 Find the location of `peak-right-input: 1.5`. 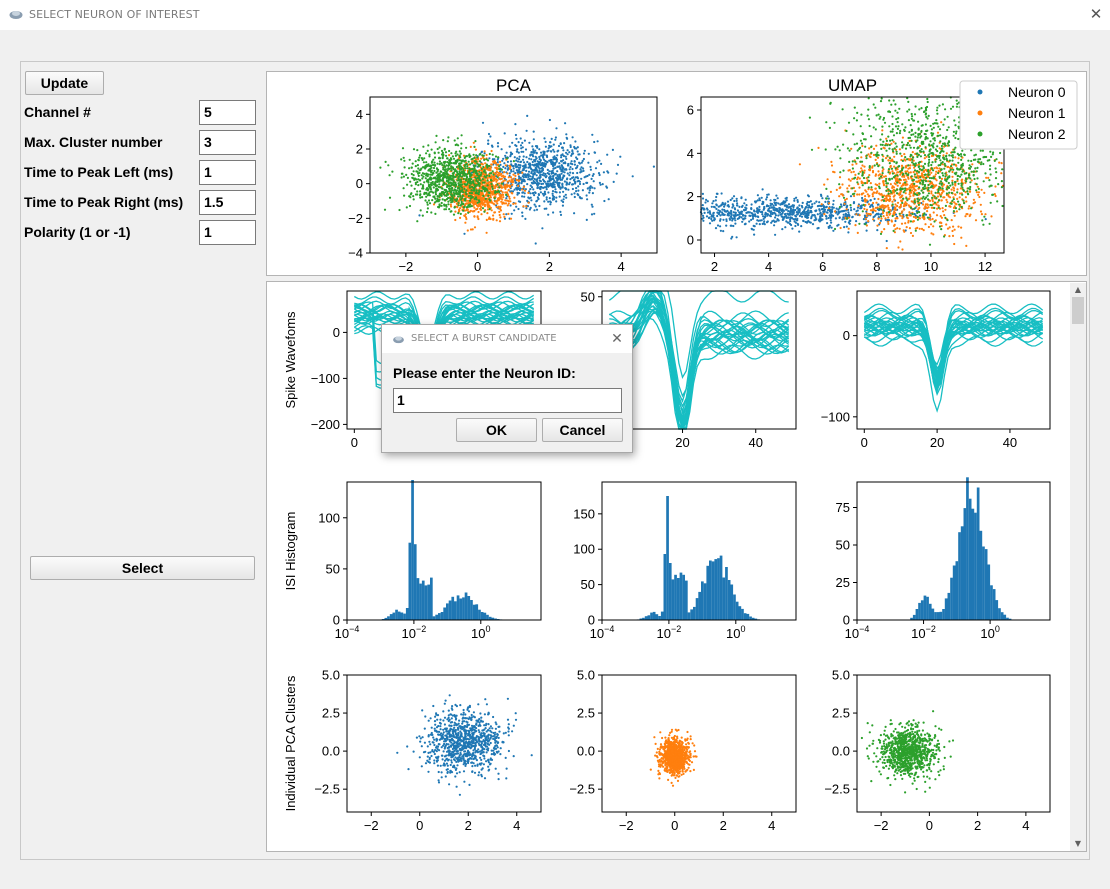

peak-right-input: 1.5 is located at coordinates (227, 202).